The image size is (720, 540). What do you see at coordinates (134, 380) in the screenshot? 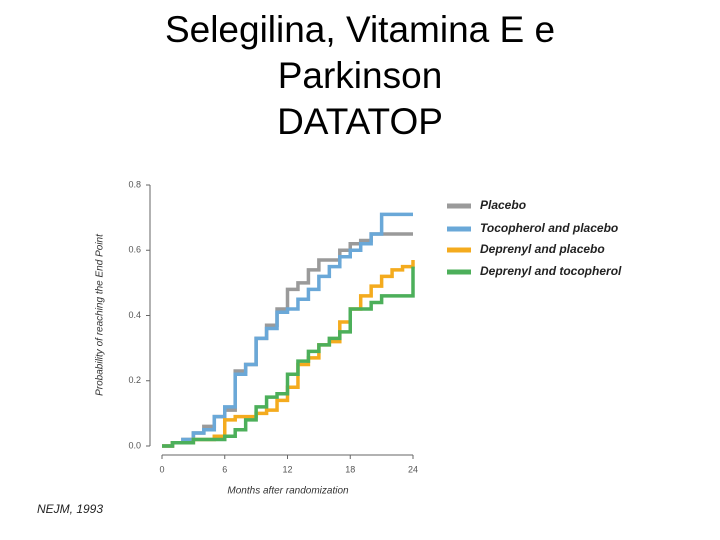
I see `y-tick-label: 0.2` at bounding box center [134, 380].